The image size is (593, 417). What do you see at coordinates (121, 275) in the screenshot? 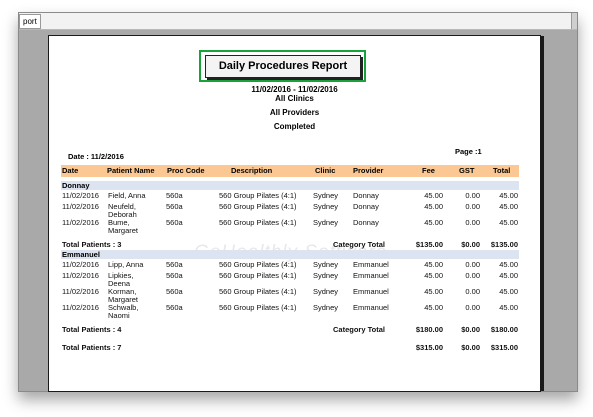
I see `row-patient-name: Lipkies,` at bounding box center [121, 275].